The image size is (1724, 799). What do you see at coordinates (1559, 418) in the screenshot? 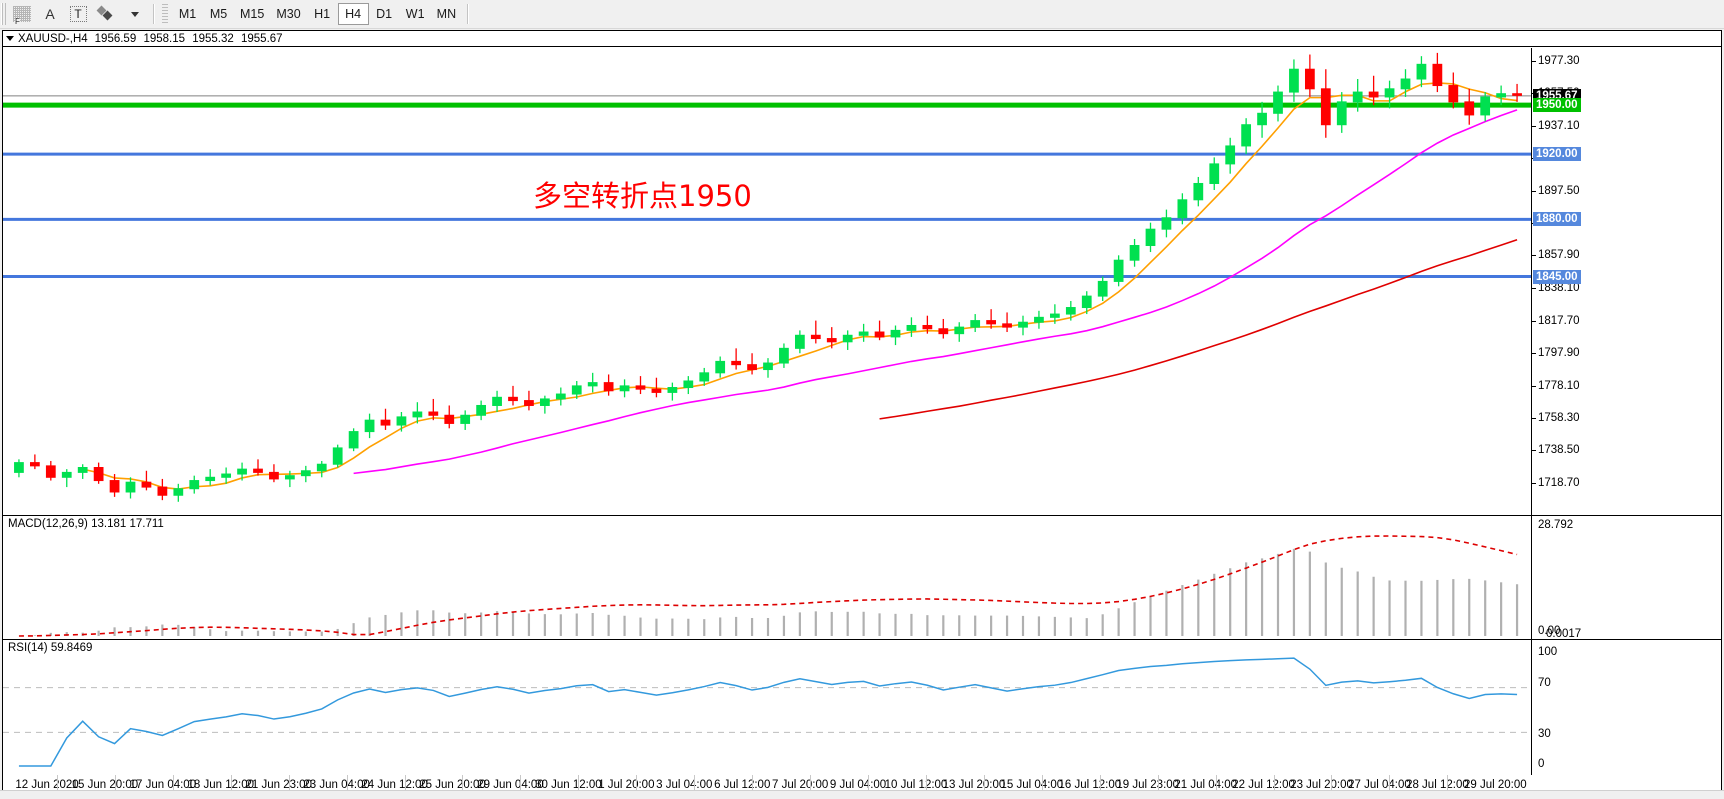
I see `price-scale-tick: 1758.30` at bounding box center [1559, 418].